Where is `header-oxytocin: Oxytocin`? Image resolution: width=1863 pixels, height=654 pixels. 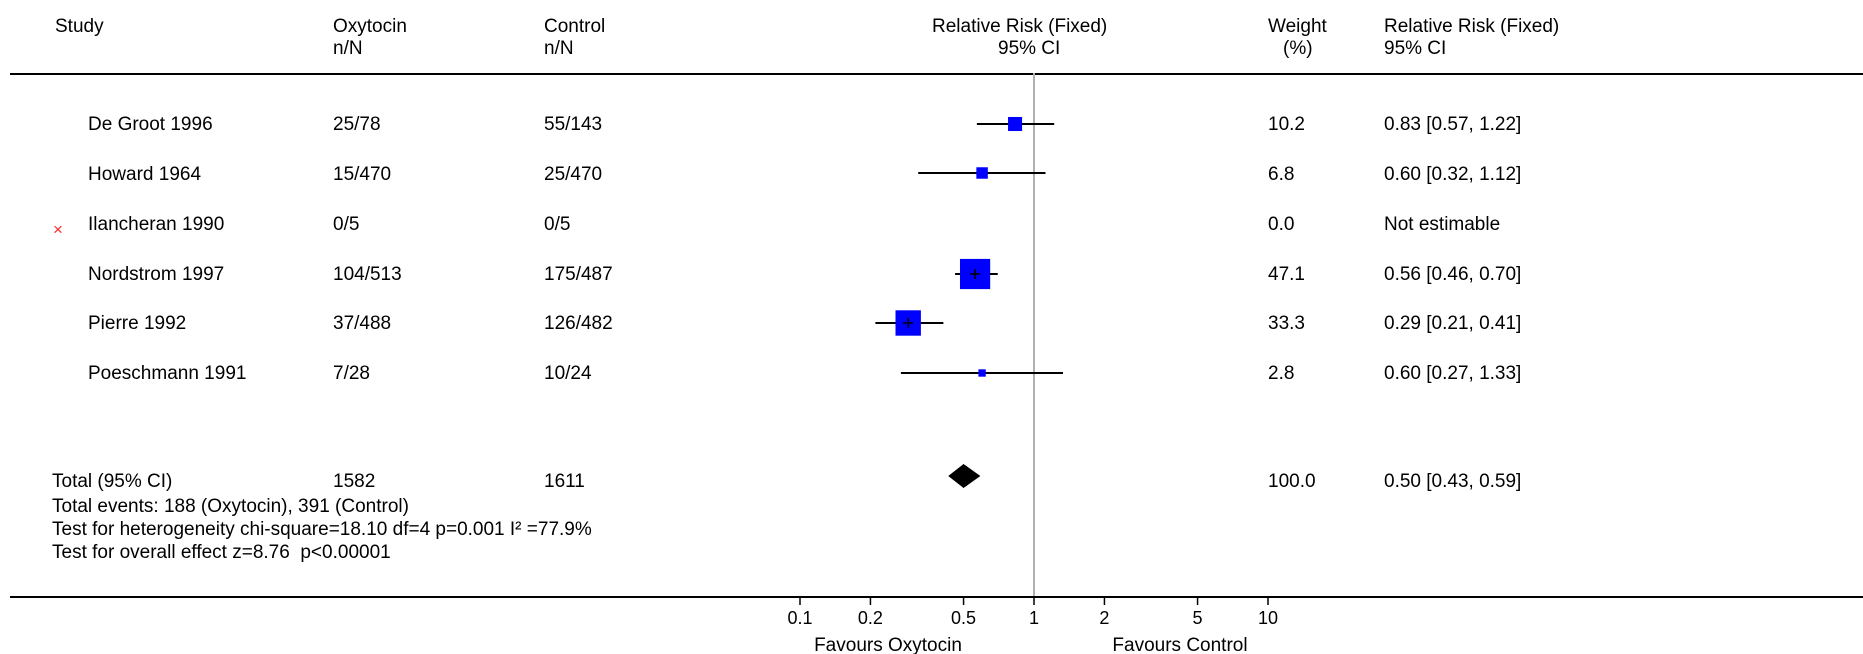 header-oxytocin: Oxytocin is located at coordinates (370, 26).